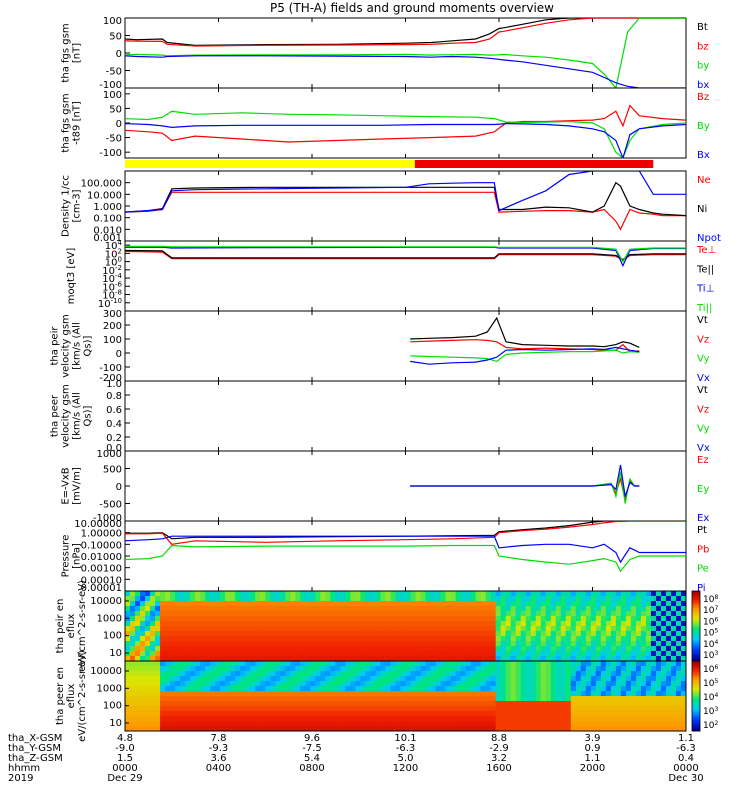  I want to click on footer-value: 3.9, so click(593, 738).